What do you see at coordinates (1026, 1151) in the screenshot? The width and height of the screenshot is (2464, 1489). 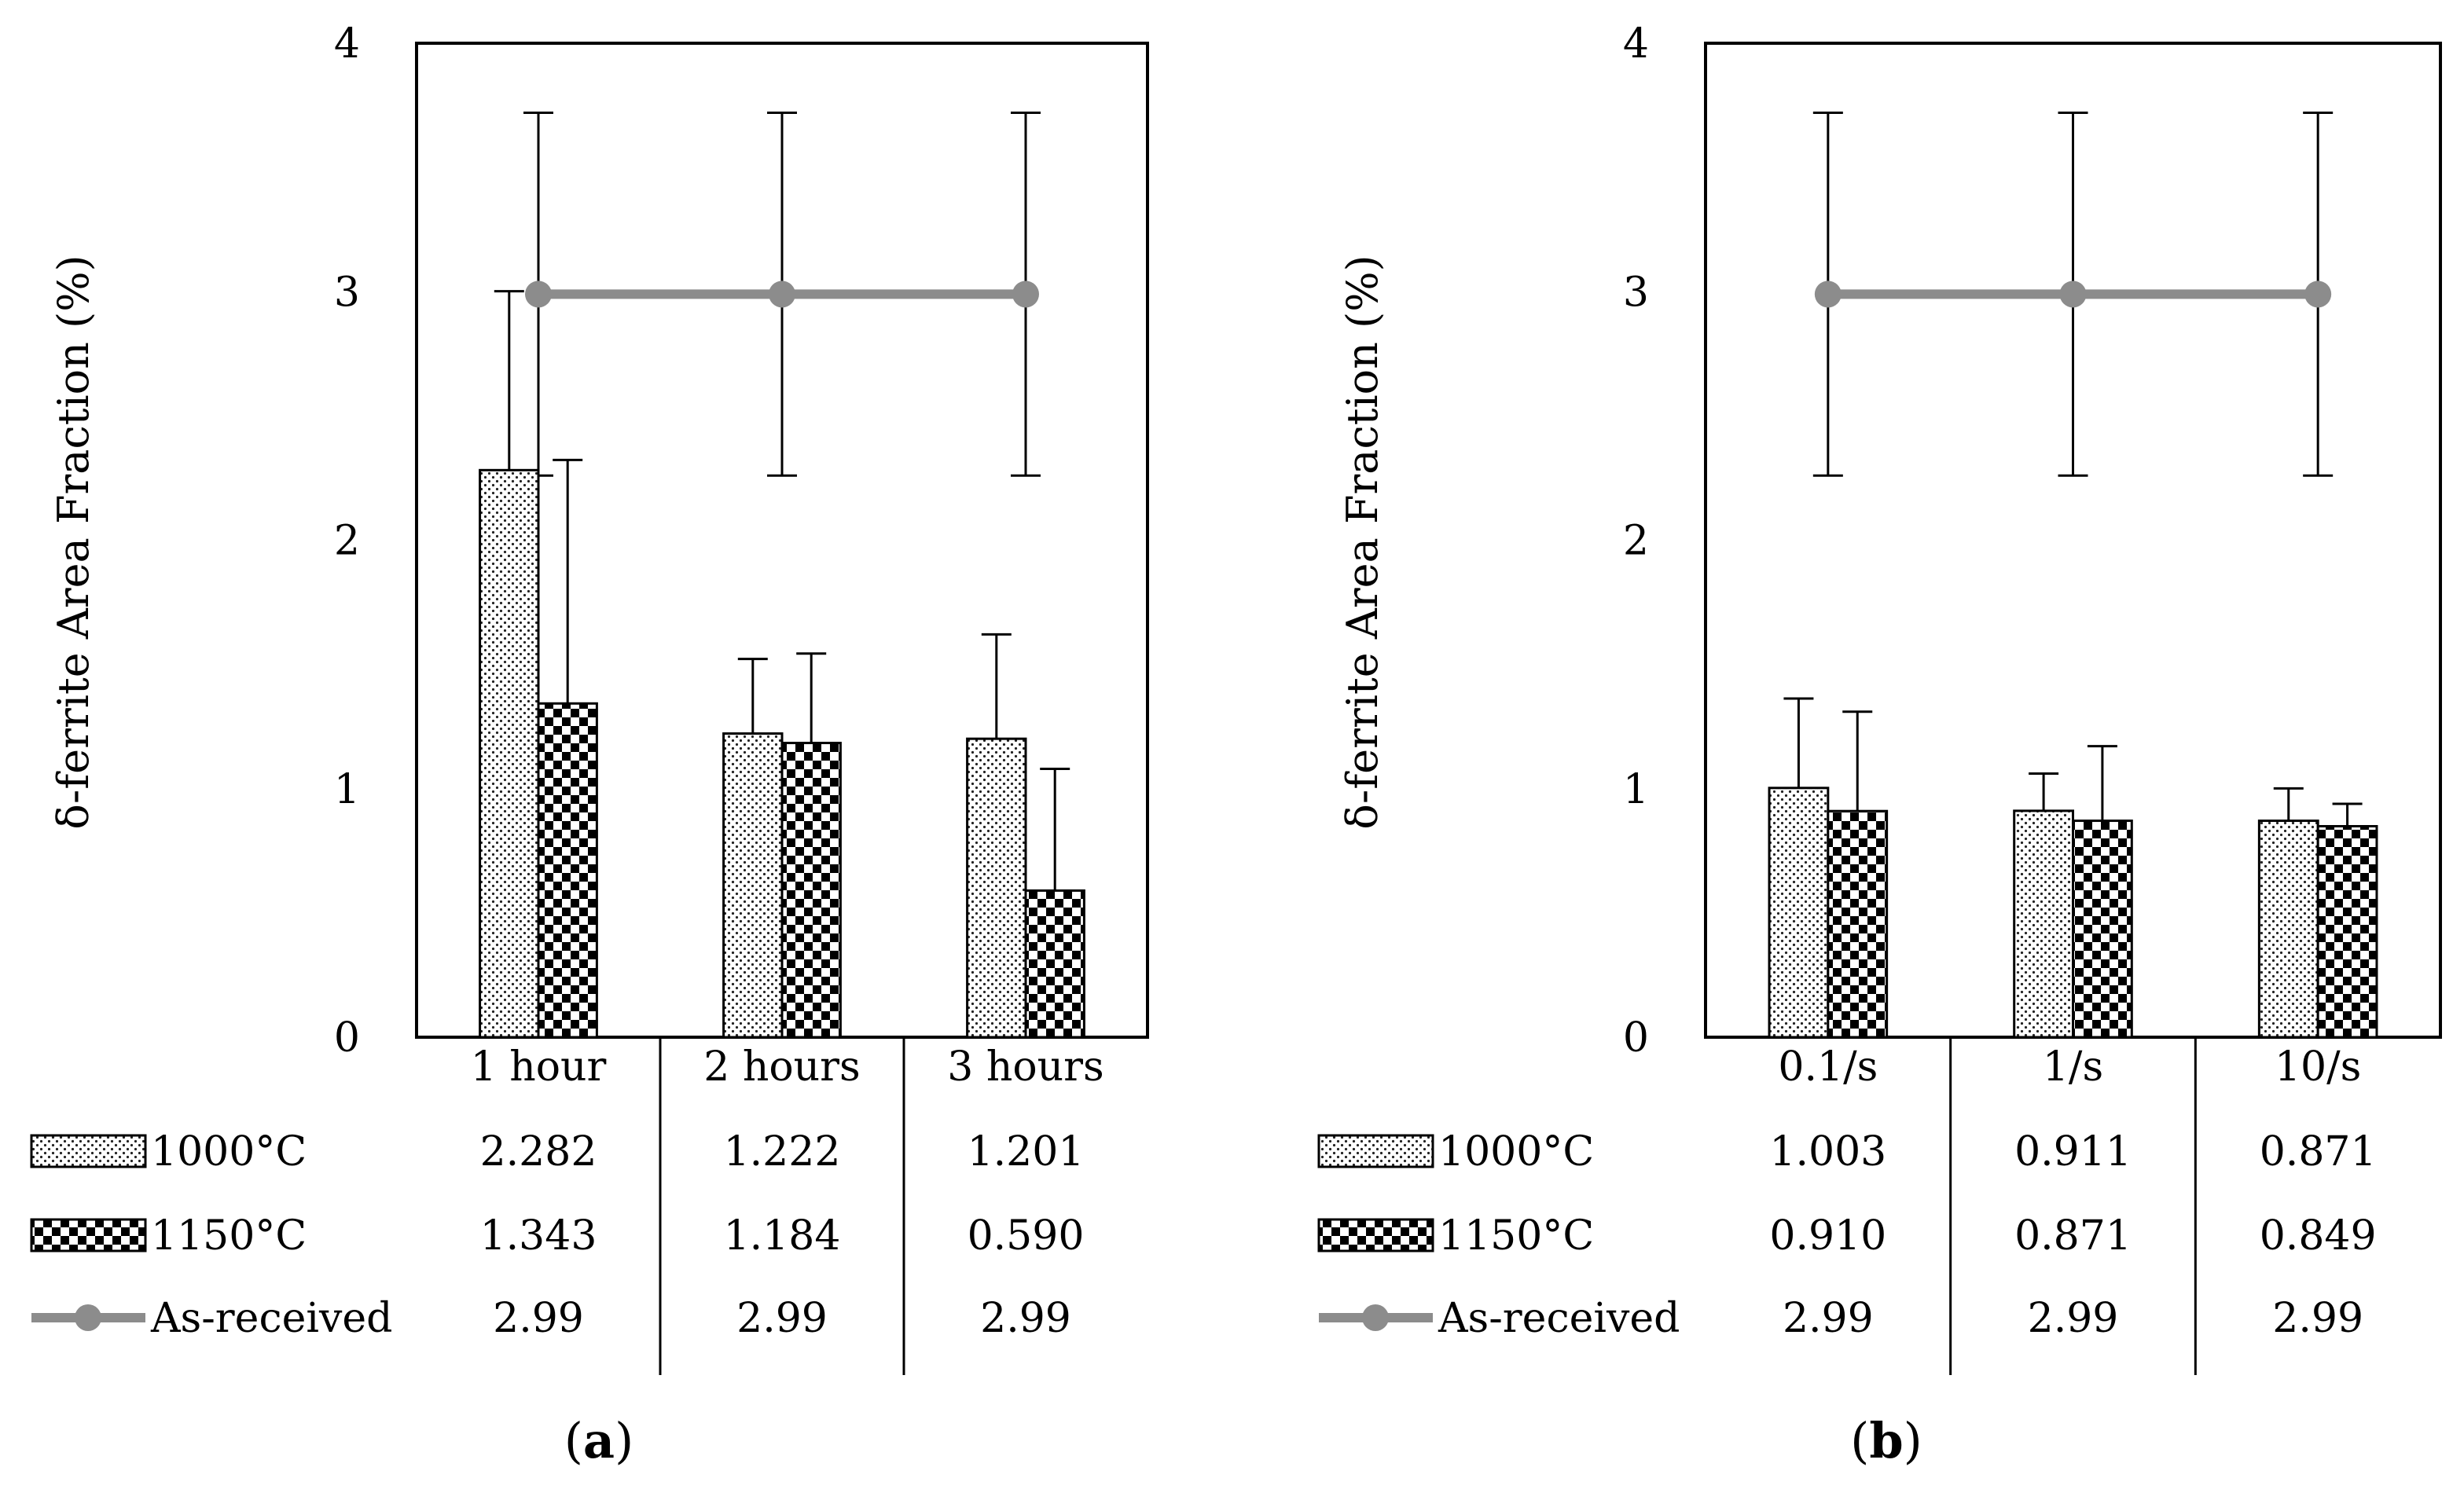 I see `data-label: 1.201` at bounding box center [1026, 1151].